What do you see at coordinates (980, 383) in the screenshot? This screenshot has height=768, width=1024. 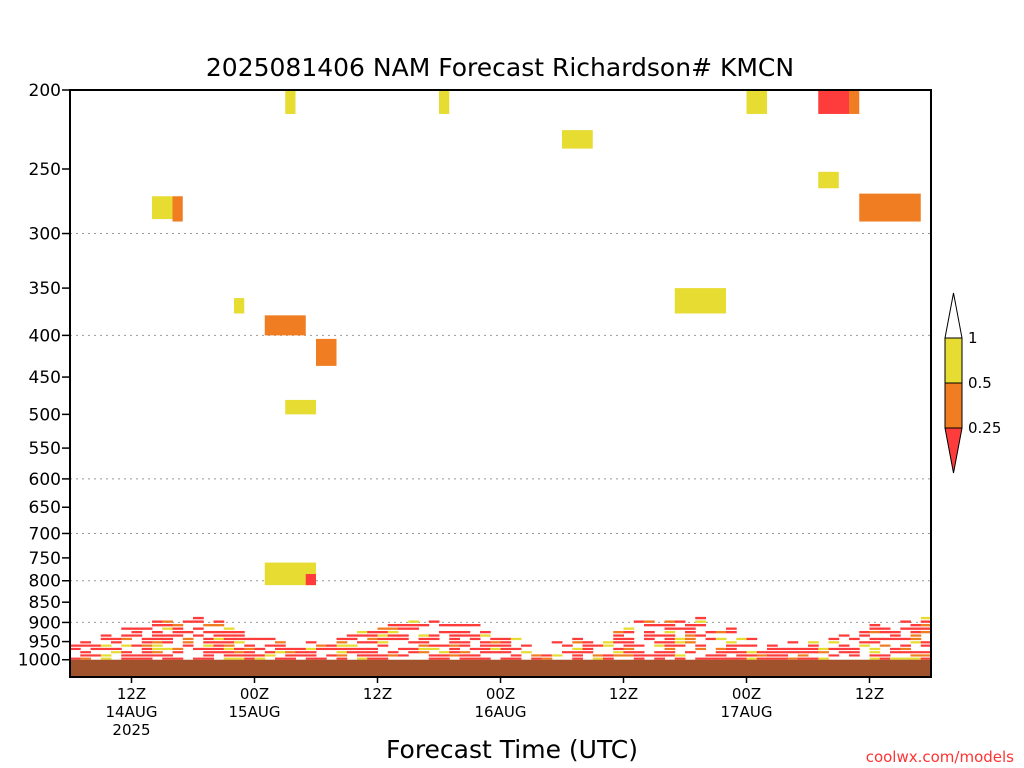 I see `colorbar-label-0.5: 0.5` at bounding box center [980, 383].